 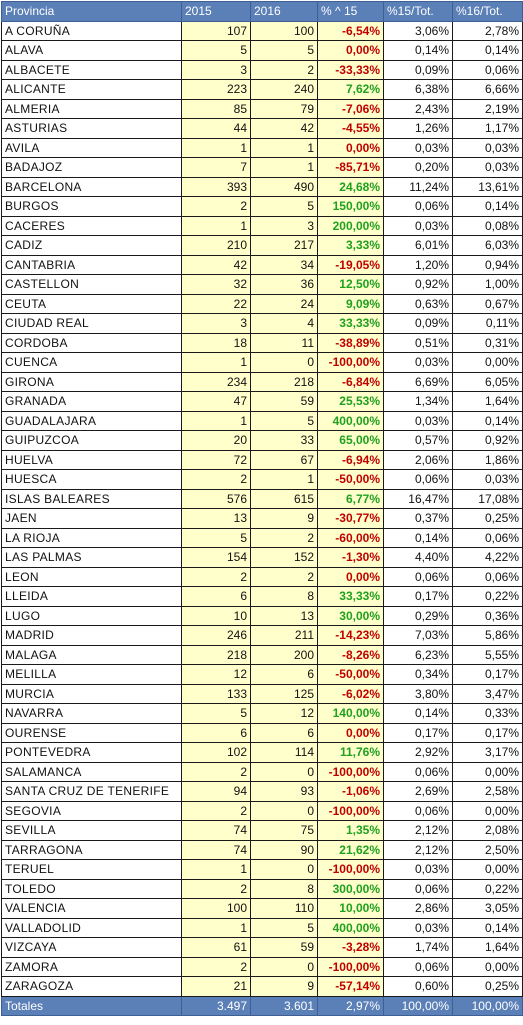 I want to click on cell-2016: 218, so click(x=284, y=381).